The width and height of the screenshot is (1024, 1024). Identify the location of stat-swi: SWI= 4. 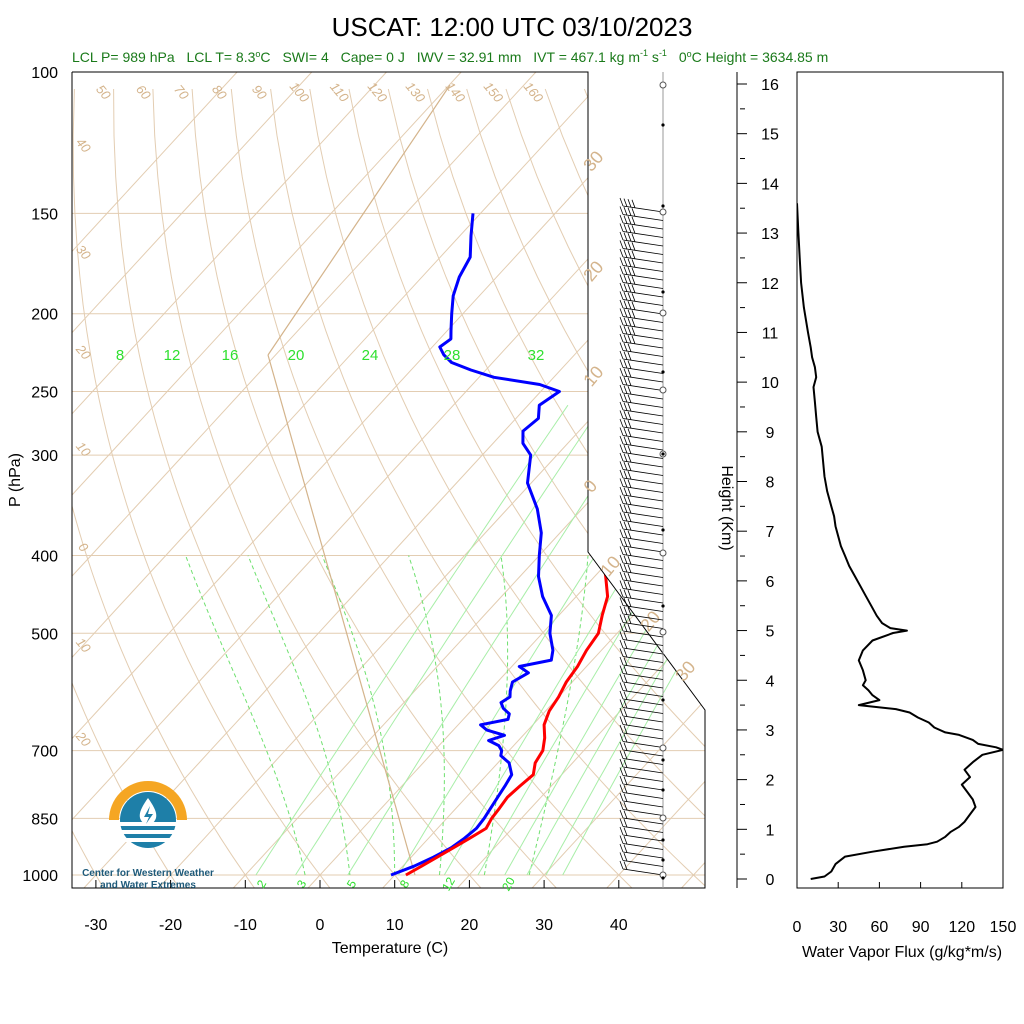
(305, 57).